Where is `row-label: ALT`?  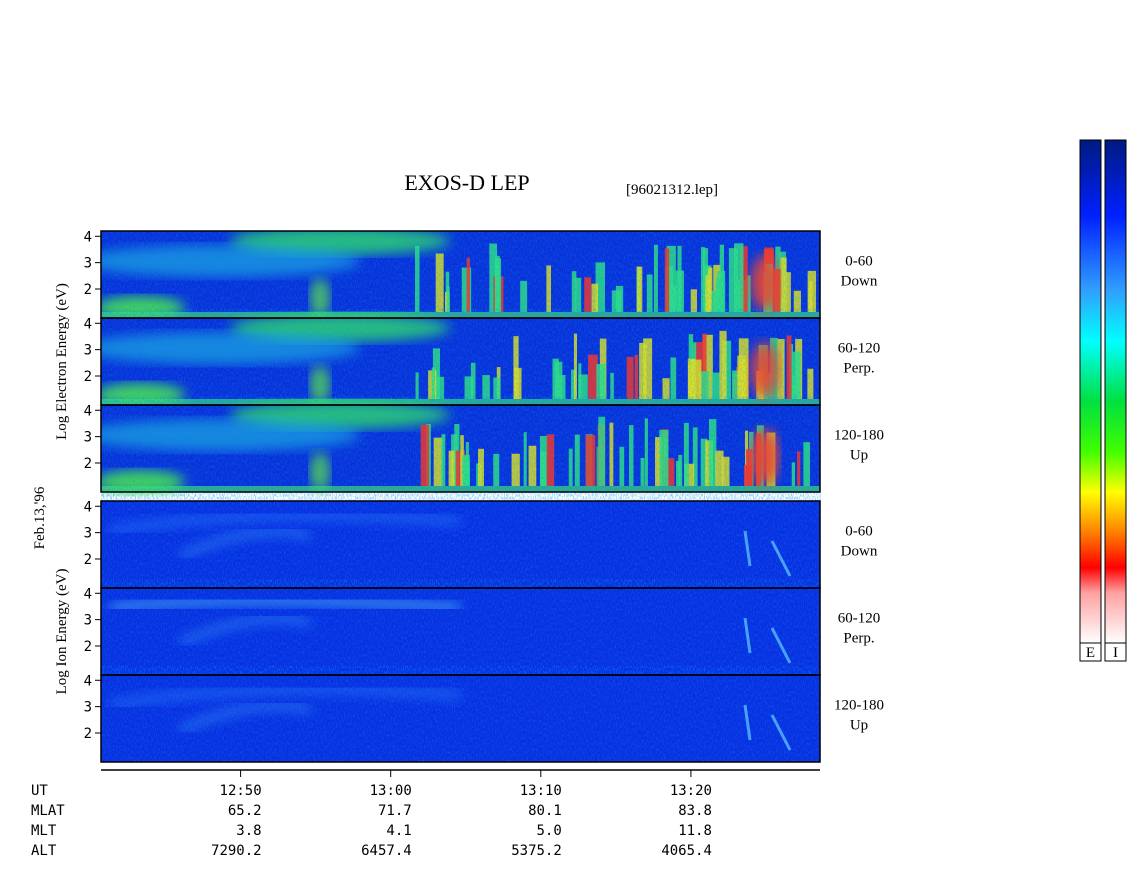
row-label: ALT is located at coordinates (44, 851).